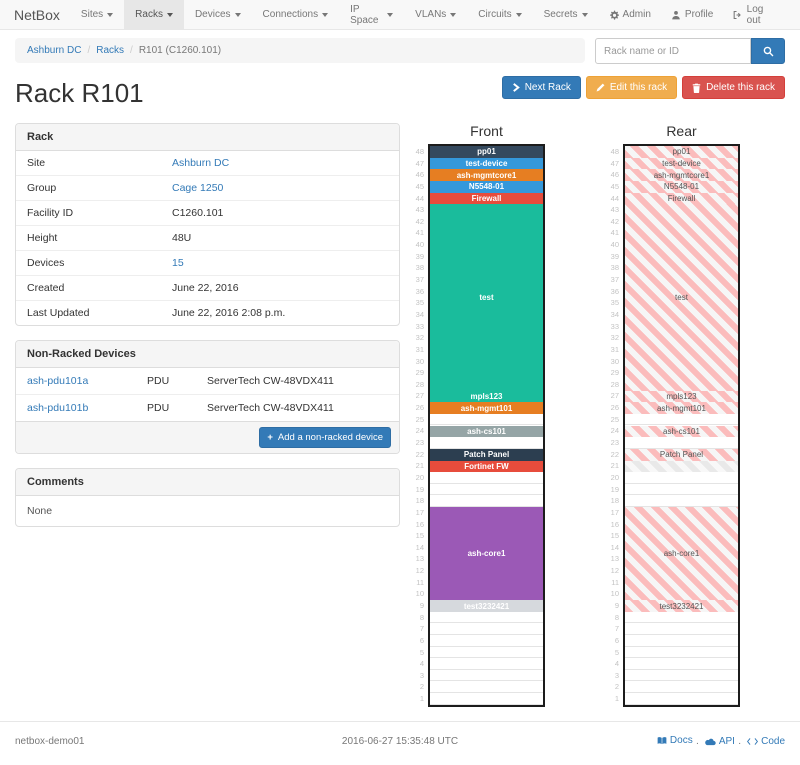 The height and width of the screenshot is (765, 800). Describe the element at coordinates (207, 497) in the screenshot. I see `comments-panel: Comments None` at that location.